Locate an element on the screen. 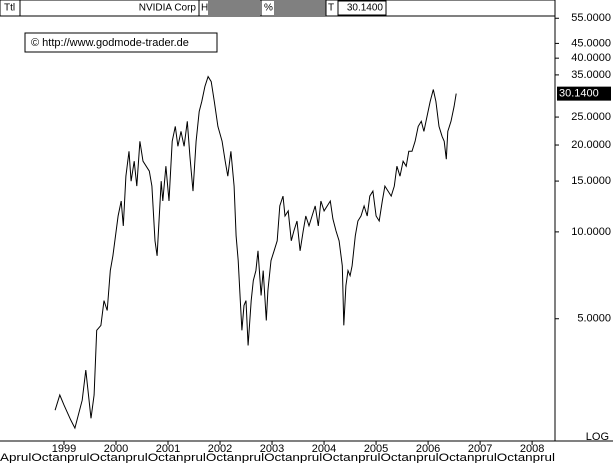 The height and width of the screenshot is (463, 613). y-tick-label: 20.0000 is located at coordinates (591, 145).